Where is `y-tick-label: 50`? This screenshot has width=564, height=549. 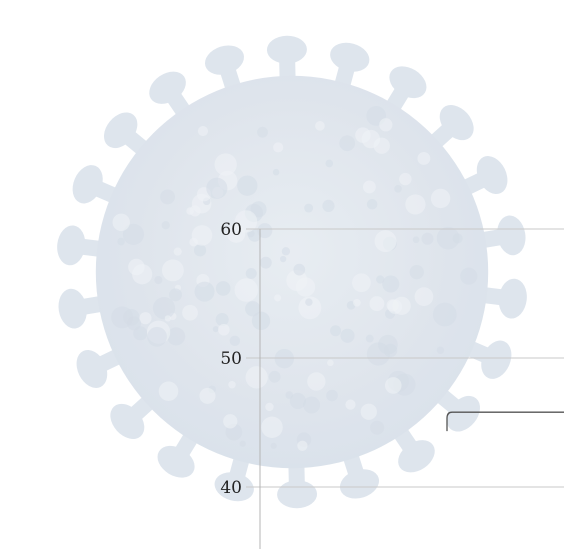 y-tick-label: 50 is located at coordinates (231, 359).